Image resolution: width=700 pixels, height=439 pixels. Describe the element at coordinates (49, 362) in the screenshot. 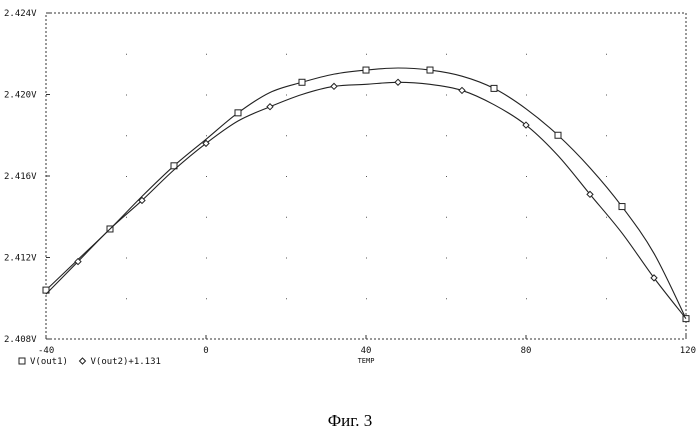

I see `legend-label-1: V(out1)` at that location.